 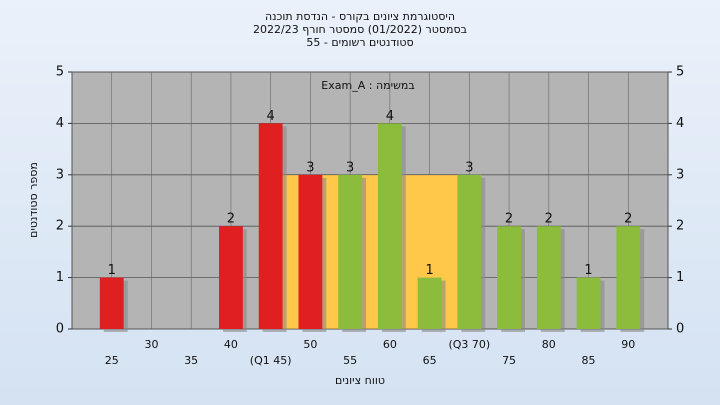 I want to click on x-tick-label: 30, so click(x=151, y=344).